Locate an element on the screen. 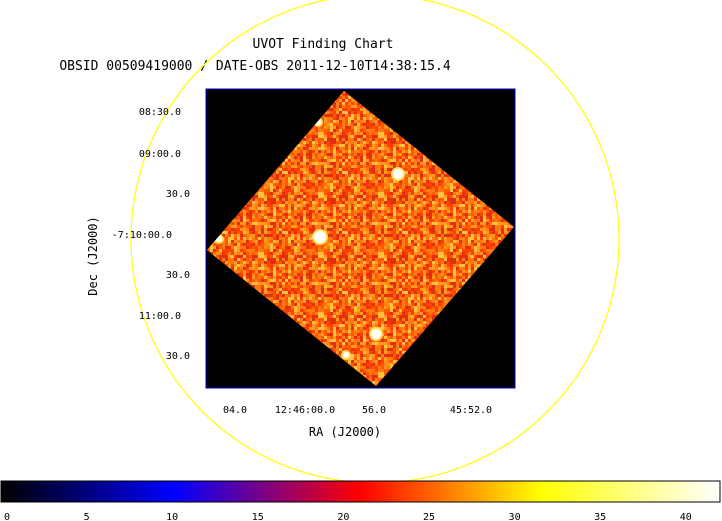  sources-layer is located at coordinates (309, 238).